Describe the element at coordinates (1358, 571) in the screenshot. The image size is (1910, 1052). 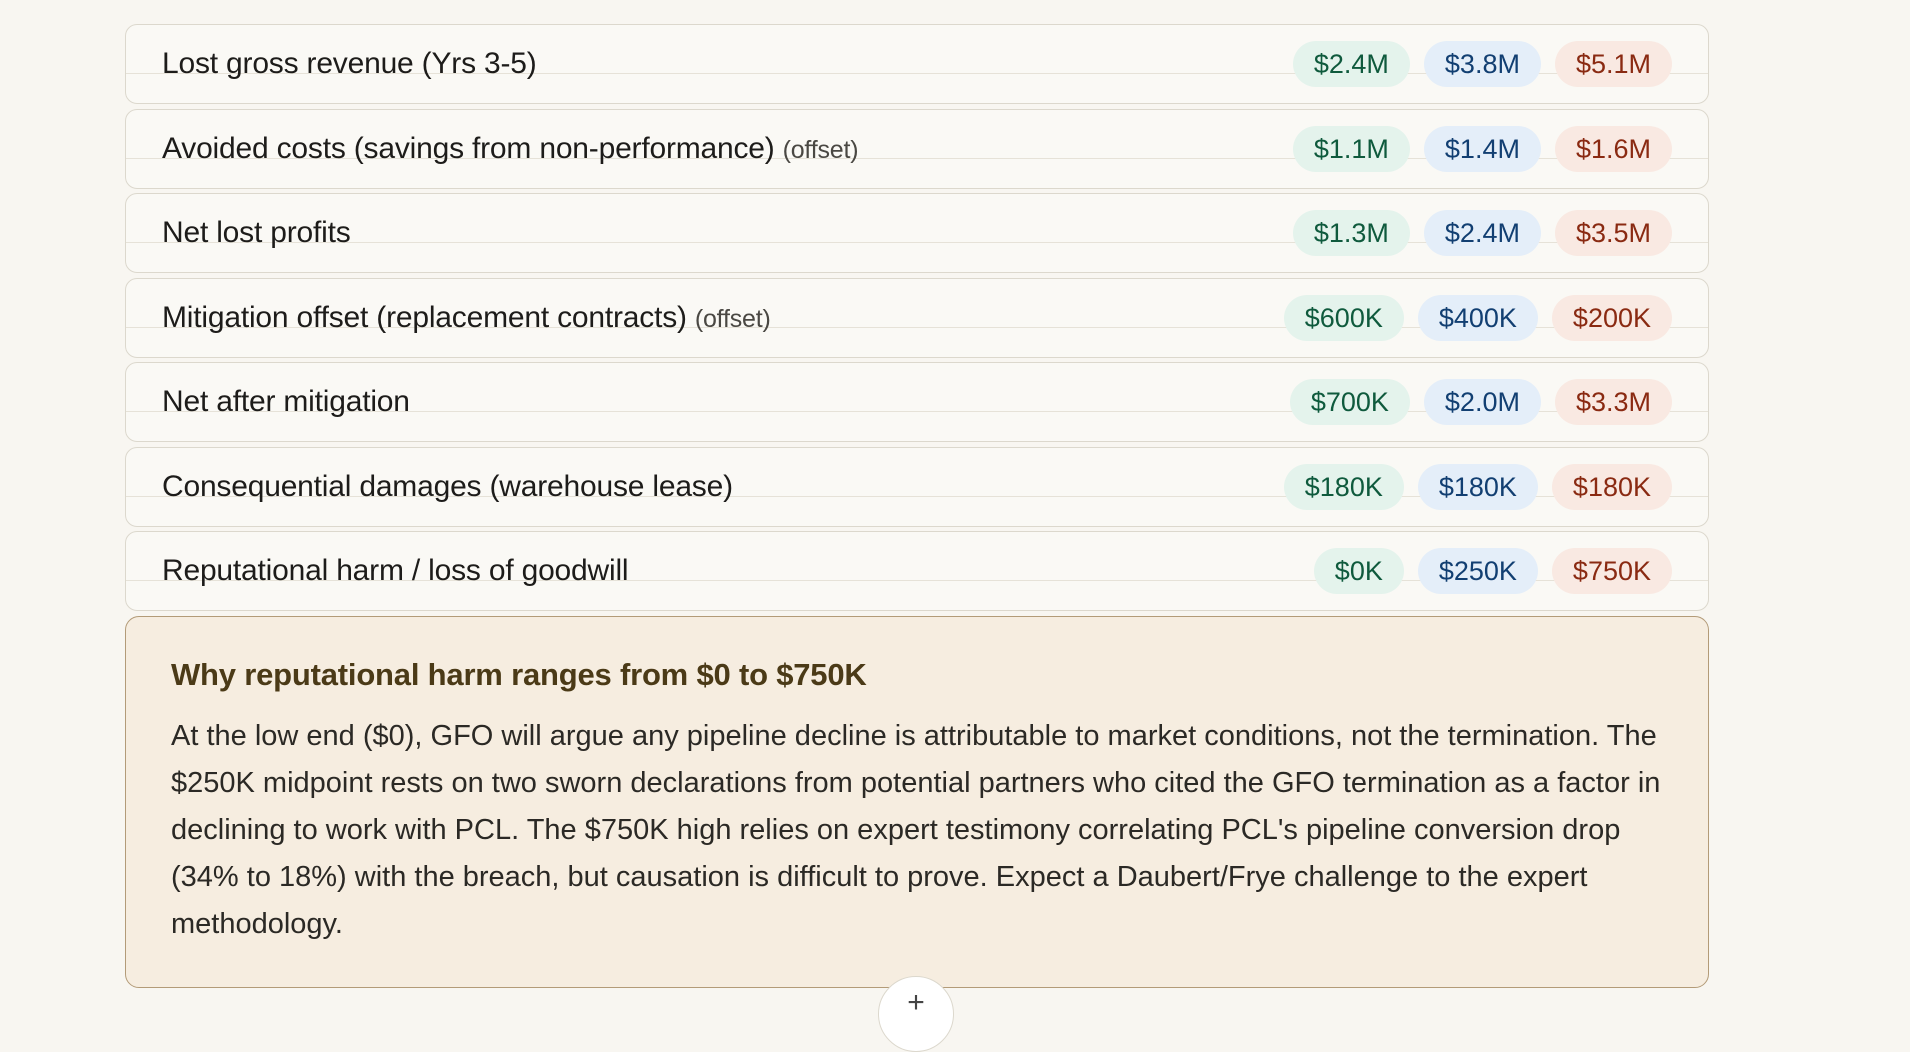
I see `low-estimate-pill: $0K` at that location.